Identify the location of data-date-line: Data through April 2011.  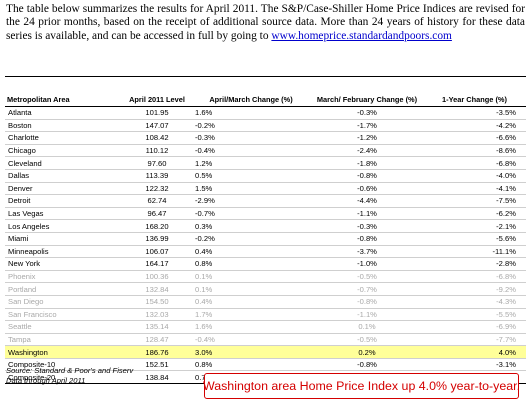
(46, 380).